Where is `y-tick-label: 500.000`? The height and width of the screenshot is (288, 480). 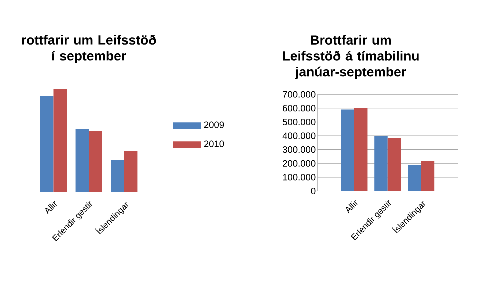 y-tick-label: 500.000 is located at coordinates (299, 122).